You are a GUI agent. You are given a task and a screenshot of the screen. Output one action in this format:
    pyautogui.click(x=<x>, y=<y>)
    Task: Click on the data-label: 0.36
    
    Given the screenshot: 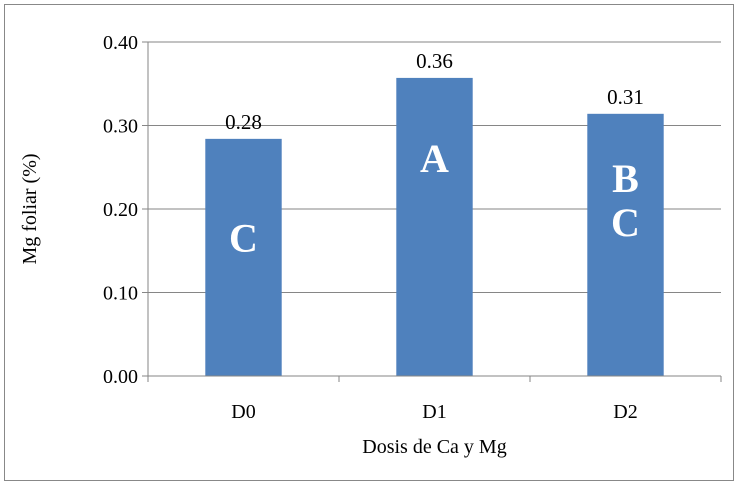 What is the action you would take?
    pyautogui.click(x=434, y=61)
    